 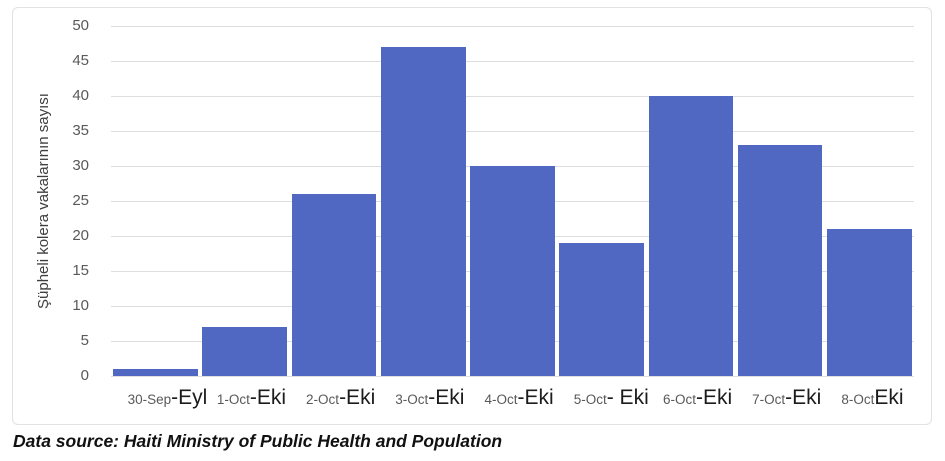 What do you see at coordinates (858, 399) in the screenshot?
I see `x-label-date: 8-Oct` at bounding box center [858, 399].